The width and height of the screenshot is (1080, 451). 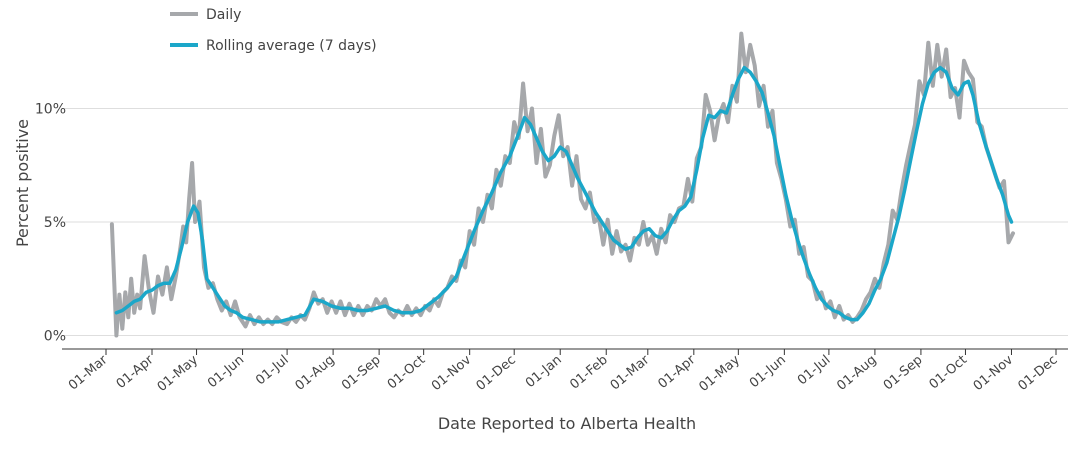 What do you see at coordinates (291, 46) in the screenshot?
I see `legend-label-1: Rolling average (7 days)` at bounding box center [291, 46].